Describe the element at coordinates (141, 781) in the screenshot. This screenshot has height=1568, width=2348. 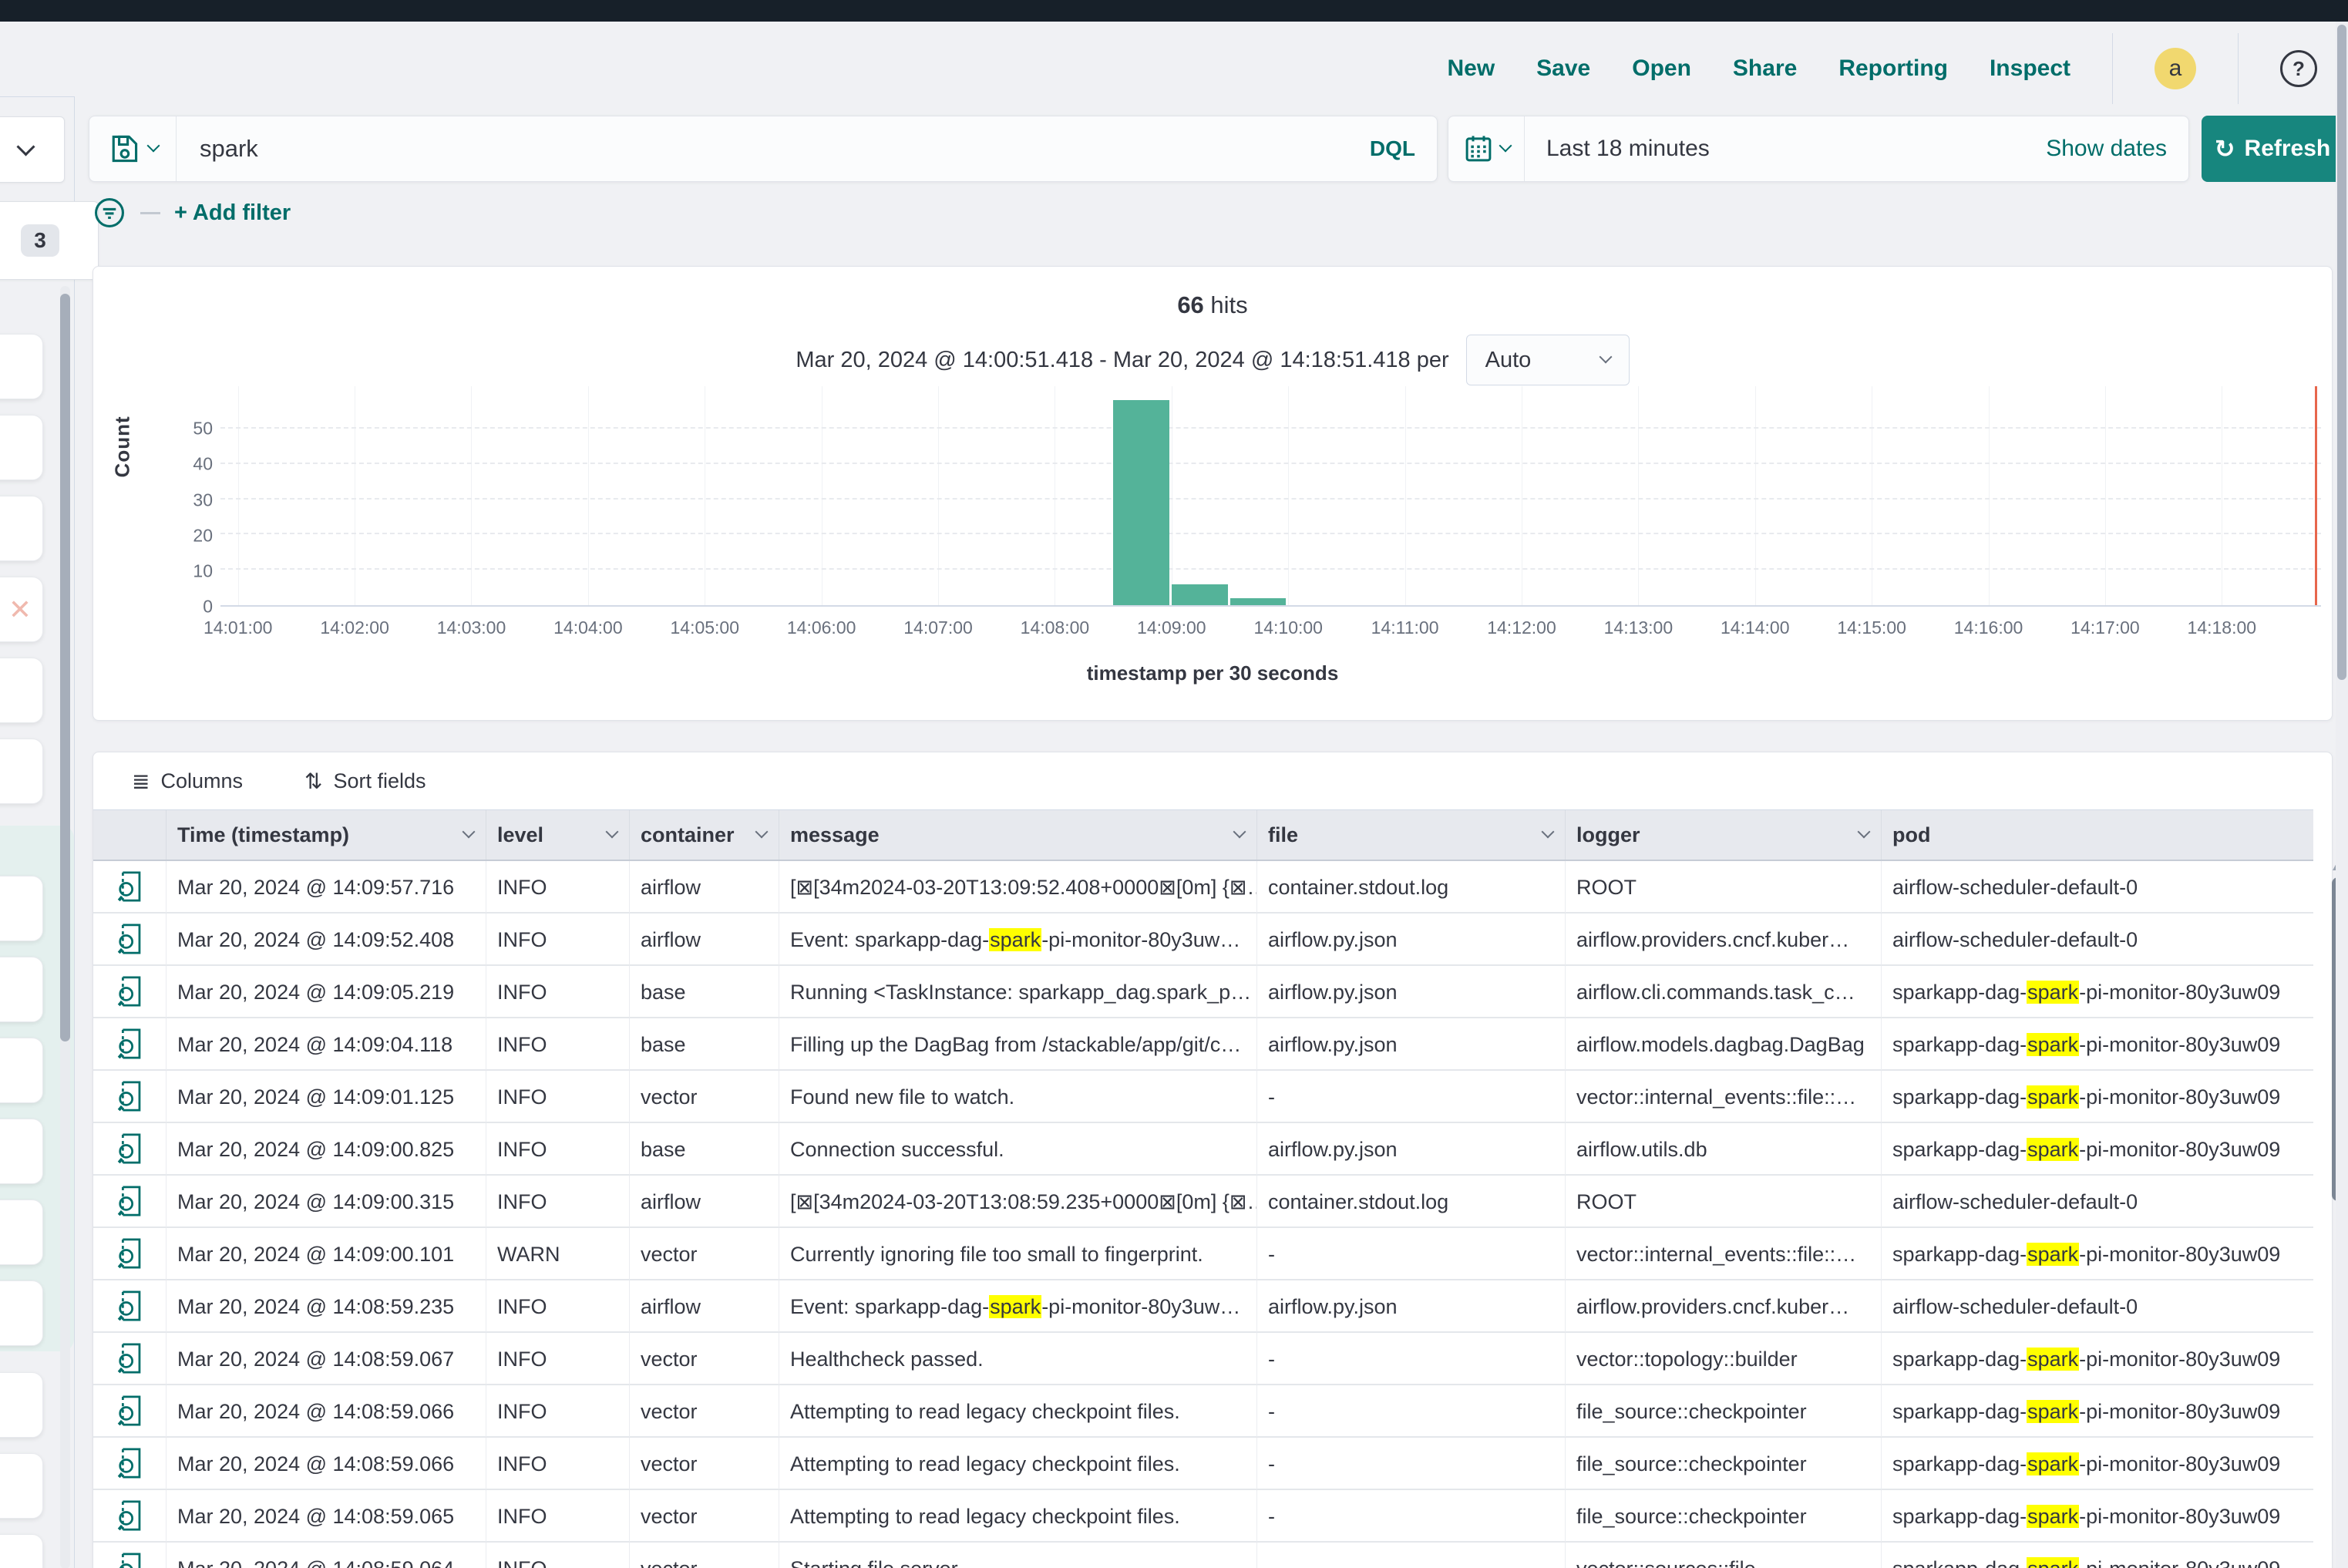
I see `list-icon: ≣` at that location.